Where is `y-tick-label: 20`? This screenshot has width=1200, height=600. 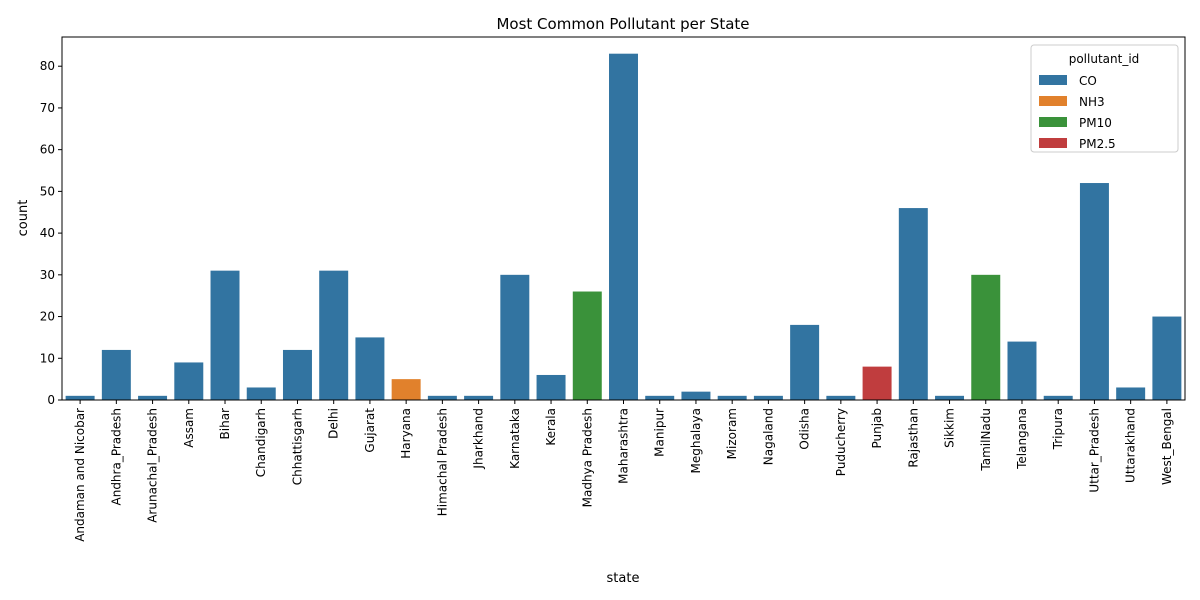
y-tick-label: 20 is located at coordinates (47, 317).